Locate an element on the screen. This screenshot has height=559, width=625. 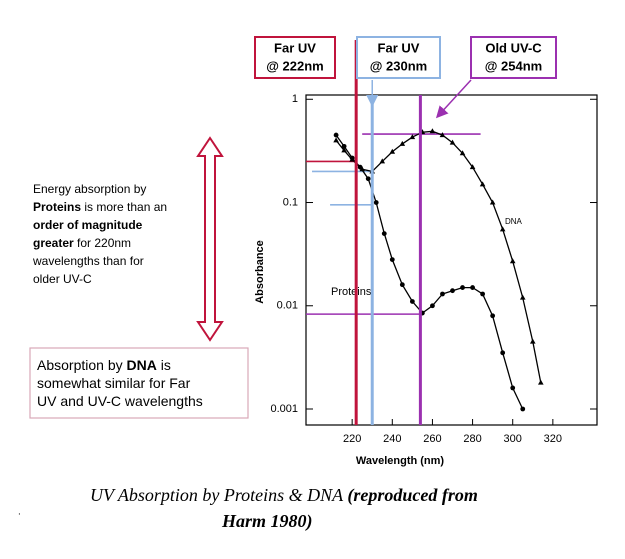
callout-label: @ 254nm is located at coordinates (513, 65).